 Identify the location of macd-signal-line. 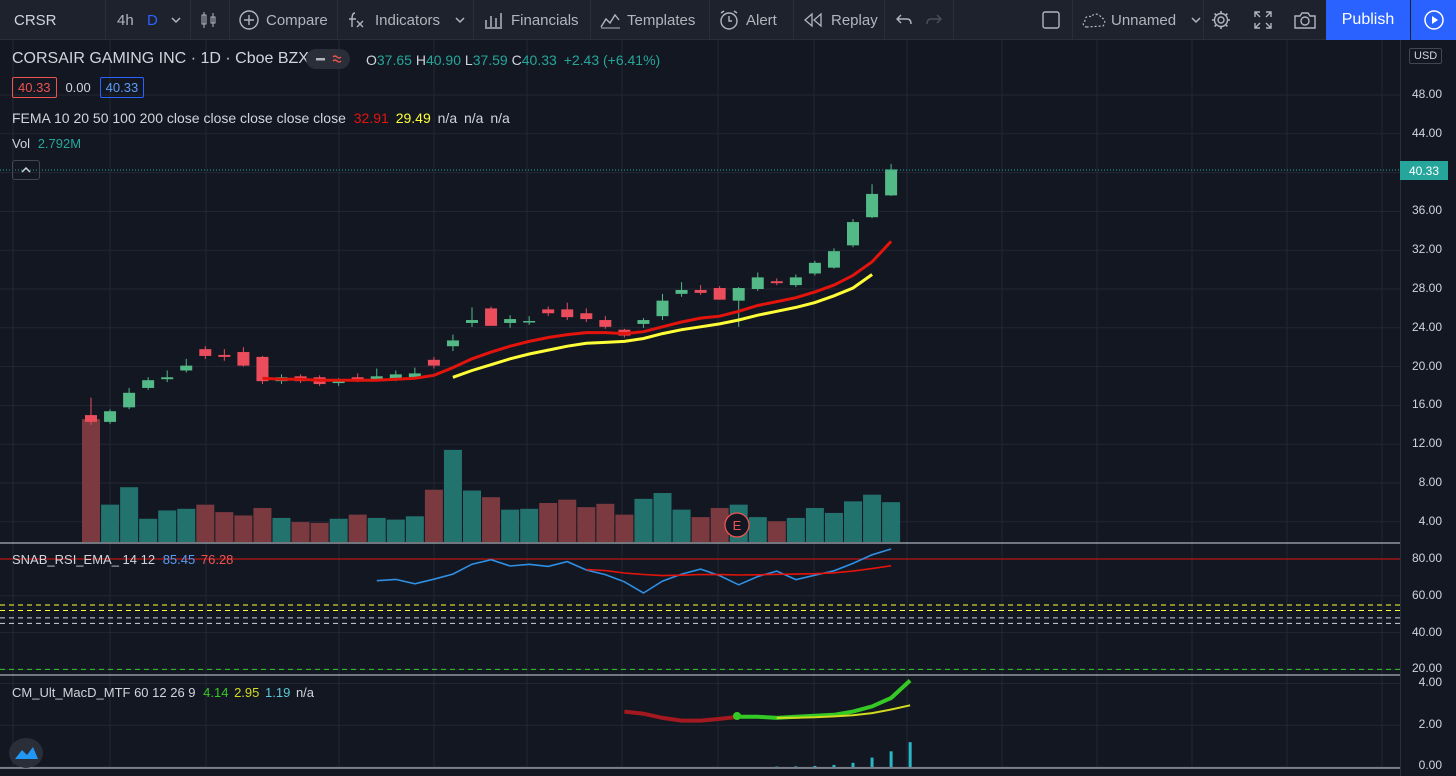
(843, 711).